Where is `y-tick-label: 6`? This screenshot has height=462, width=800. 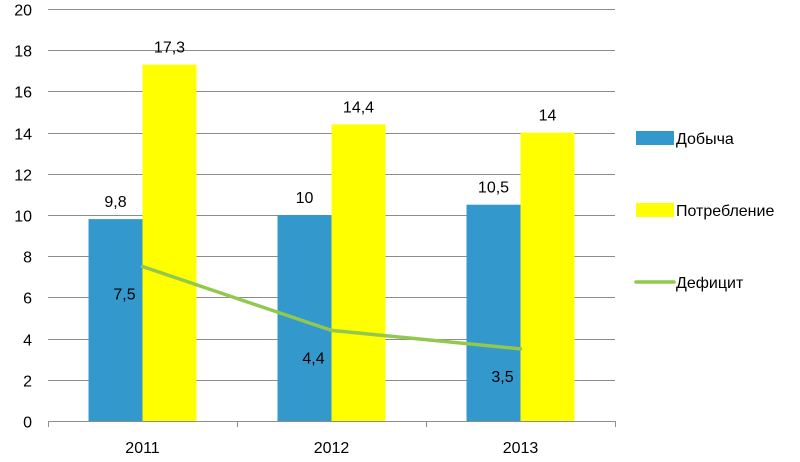 y-tick-label: 6 is located at coordinates (27, 299).